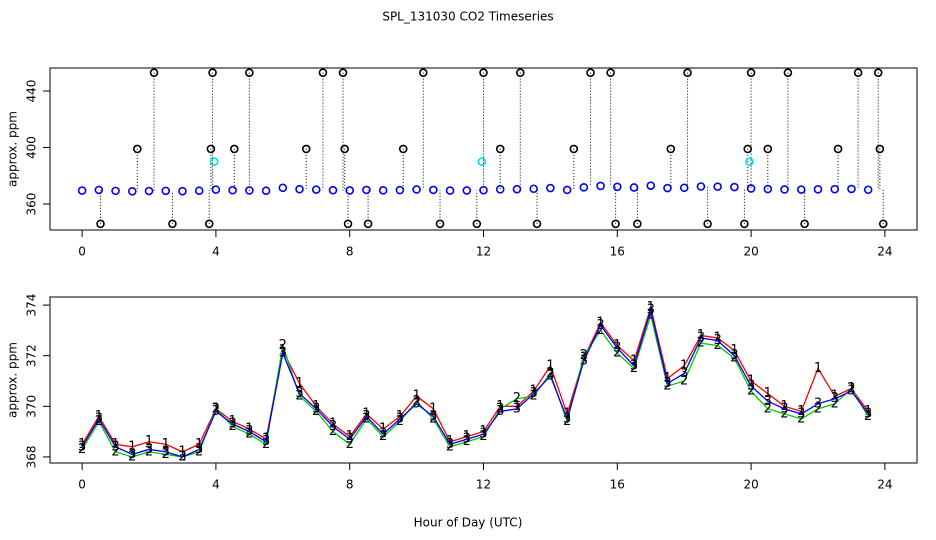  What do you see at coordinates (13, 380) in the screenshot?
I see `y-axis-label: approx. ppm` at bounding box center [13, 380].